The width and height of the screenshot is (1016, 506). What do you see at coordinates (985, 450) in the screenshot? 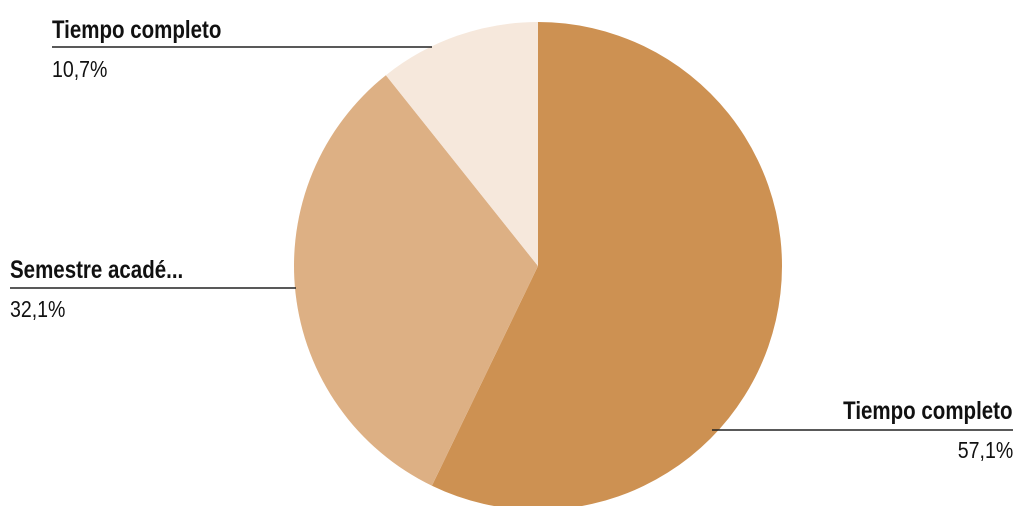
I see `slice-value-tiempo-completo-major: 57,1%` at bounding box center [985, 450].